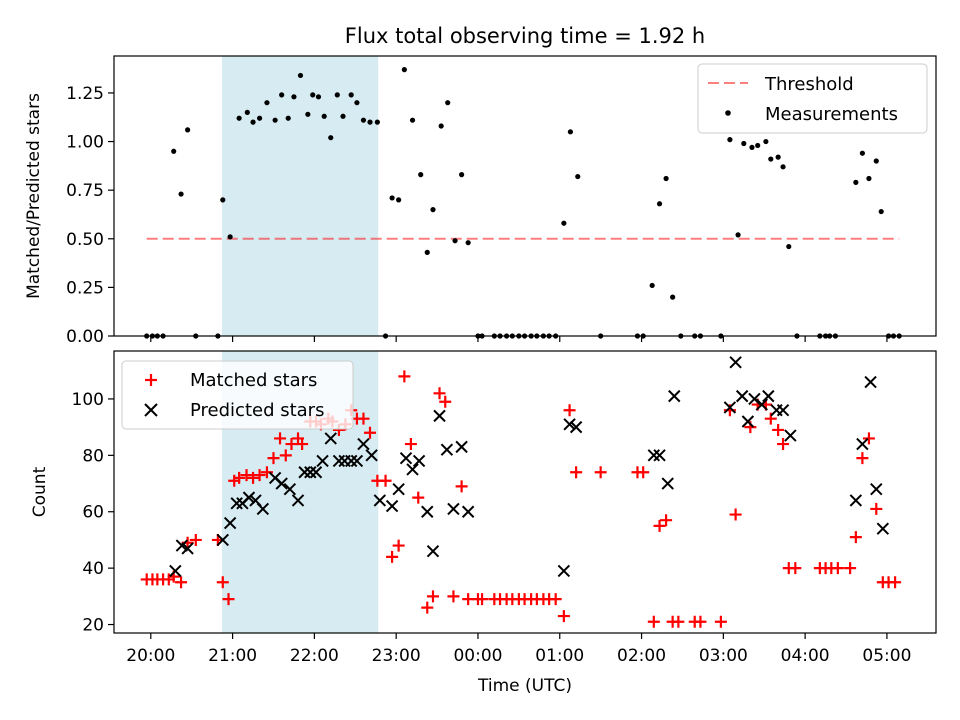 The height and width of the screenshot is (720, 960). Describe the element at coordinates (809, 84) in the screenshot. I see `legend-threshold-label: Threshold` at that location.